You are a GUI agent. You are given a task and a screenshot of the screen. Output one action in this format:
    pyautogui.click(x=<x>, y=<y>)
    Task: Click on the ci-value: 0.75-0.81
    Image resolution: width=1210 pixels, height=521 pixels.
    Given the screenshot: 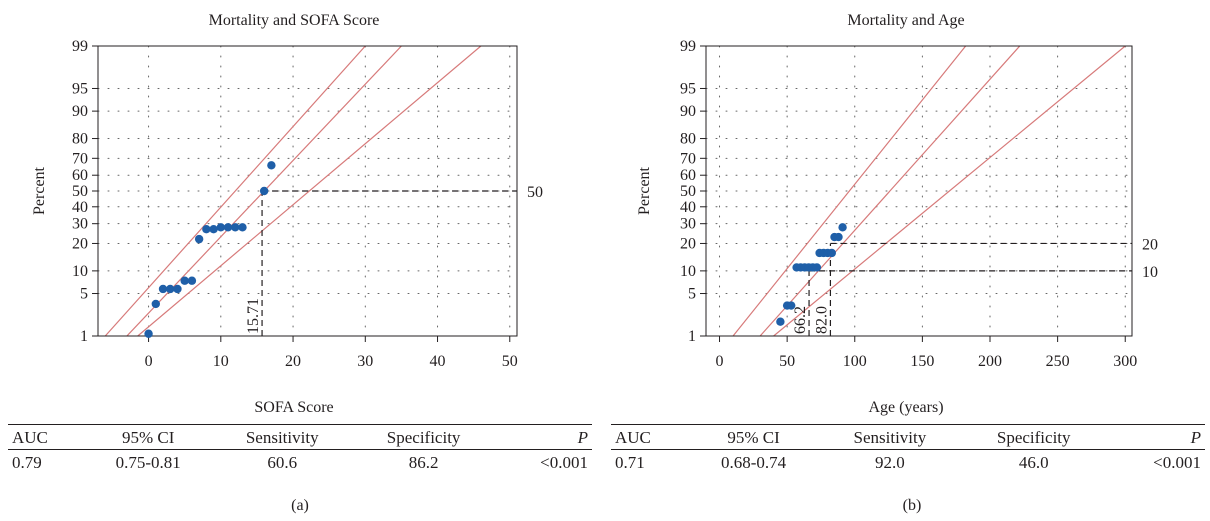 What is the action you would take?
    pyautogui.click(x=148, y=462)
    